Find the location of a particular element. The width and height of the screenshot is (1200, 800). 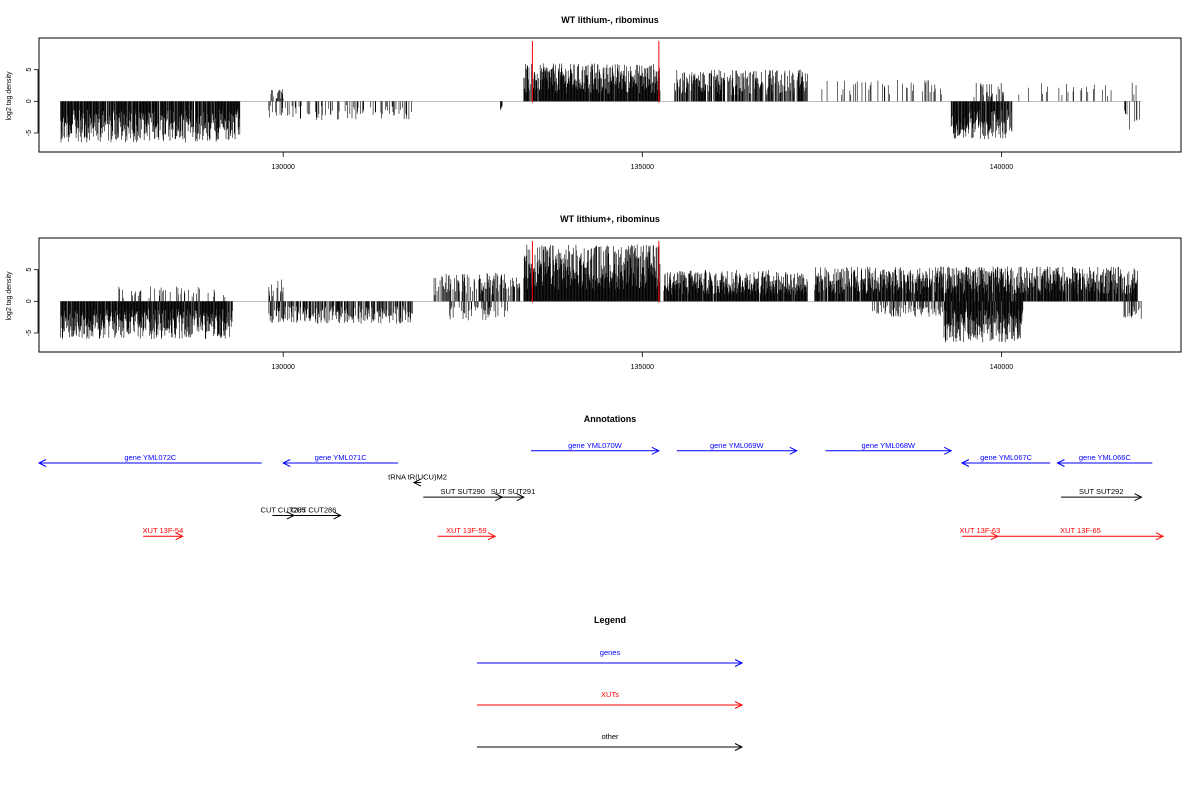

legend-items: genes XUTs other is located at coordinates (610, 699).